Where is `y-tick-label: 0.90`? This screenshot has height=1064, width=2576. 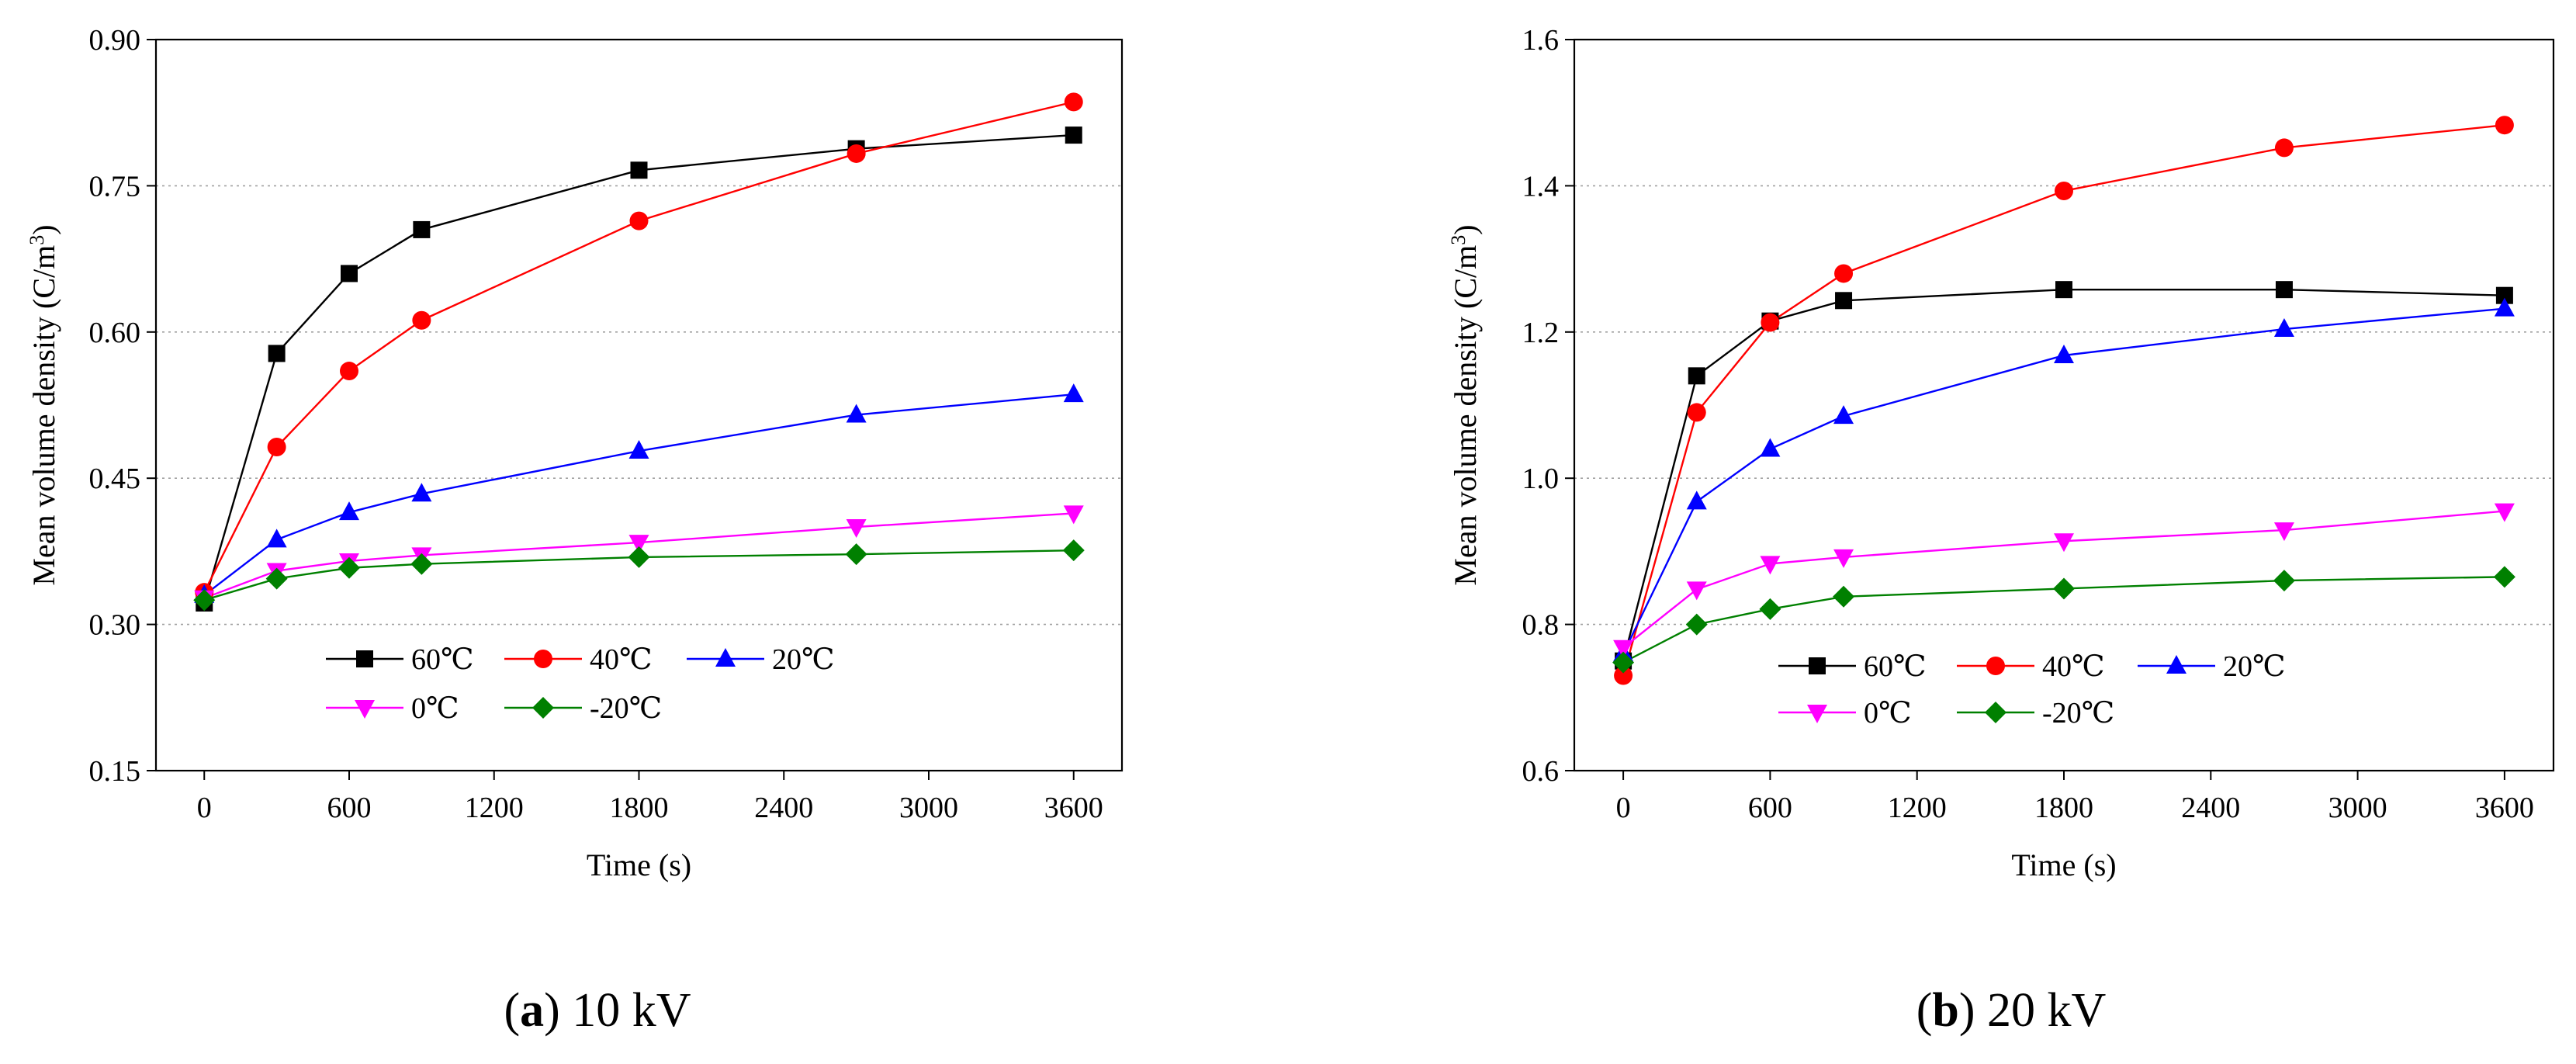
y-tick-label: 0.90 is located at coordinates (115, 40).